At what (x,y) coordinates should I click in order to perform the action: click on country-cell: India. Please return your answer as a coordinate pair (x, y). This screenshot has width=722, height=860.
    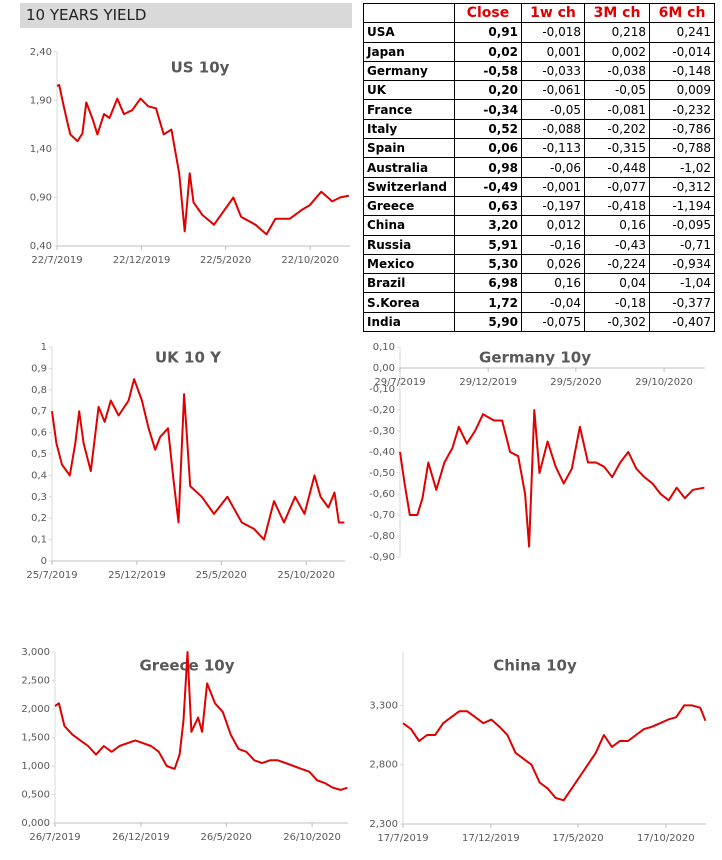
    Looking at the image, I should click on (409, 322).